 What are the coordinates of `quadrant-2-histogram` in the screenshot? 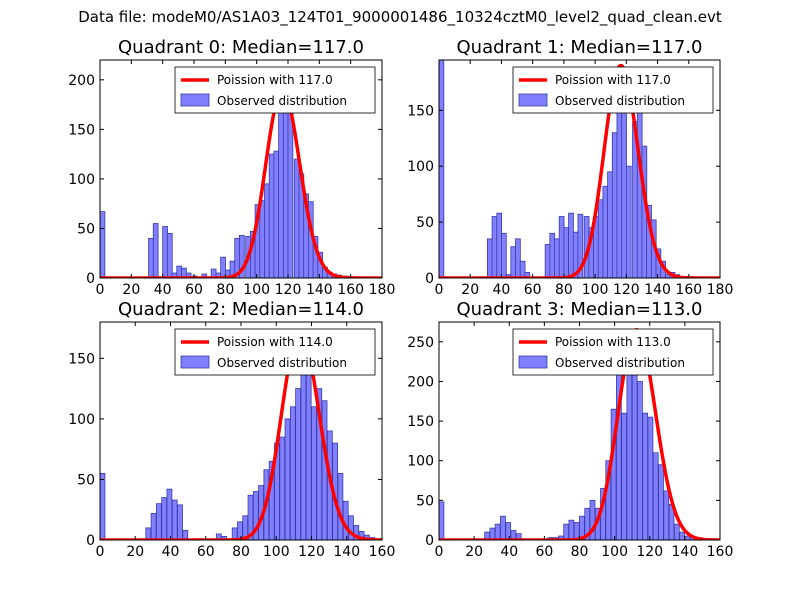 It's located at (237, 442).